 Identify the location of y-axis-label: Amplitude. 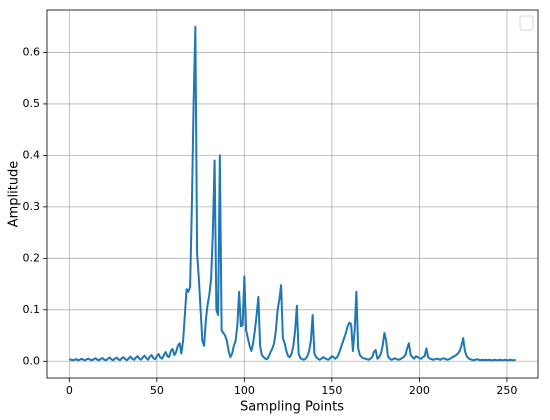
(14, 194).